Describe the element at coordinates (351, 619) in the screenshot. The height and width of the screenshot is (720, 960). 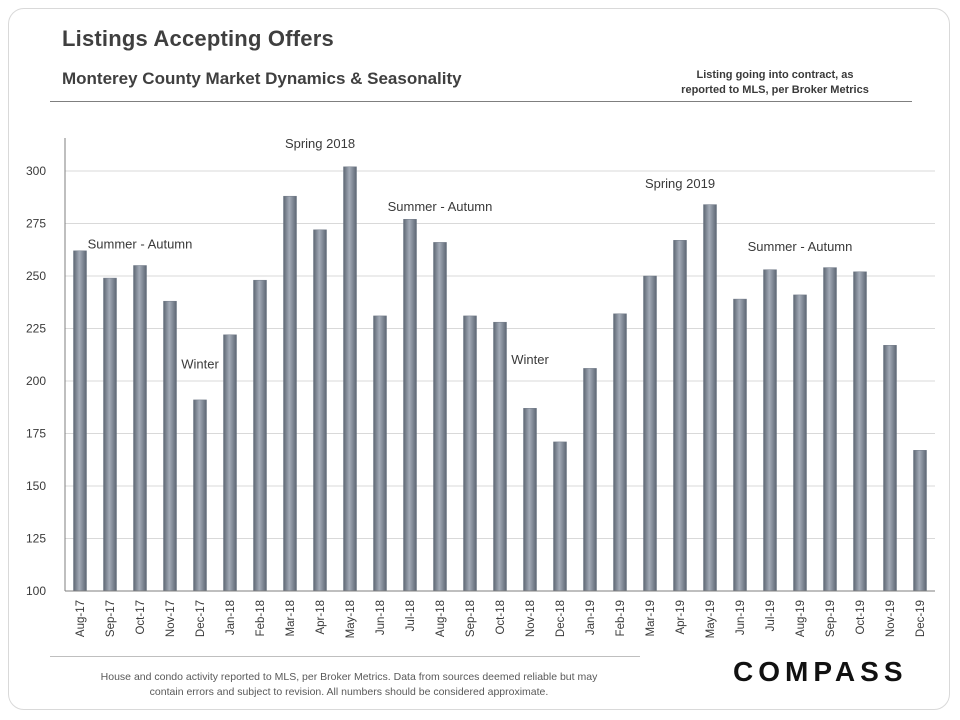
I see `x-tick-label-May-18: May-18` at that location.